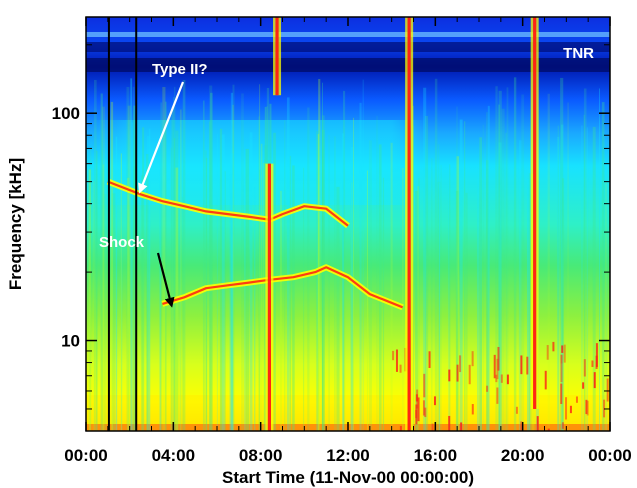  Describe the element at coordinates (228, 203) in the screenshot. I see `type-ii-lane` at that location.